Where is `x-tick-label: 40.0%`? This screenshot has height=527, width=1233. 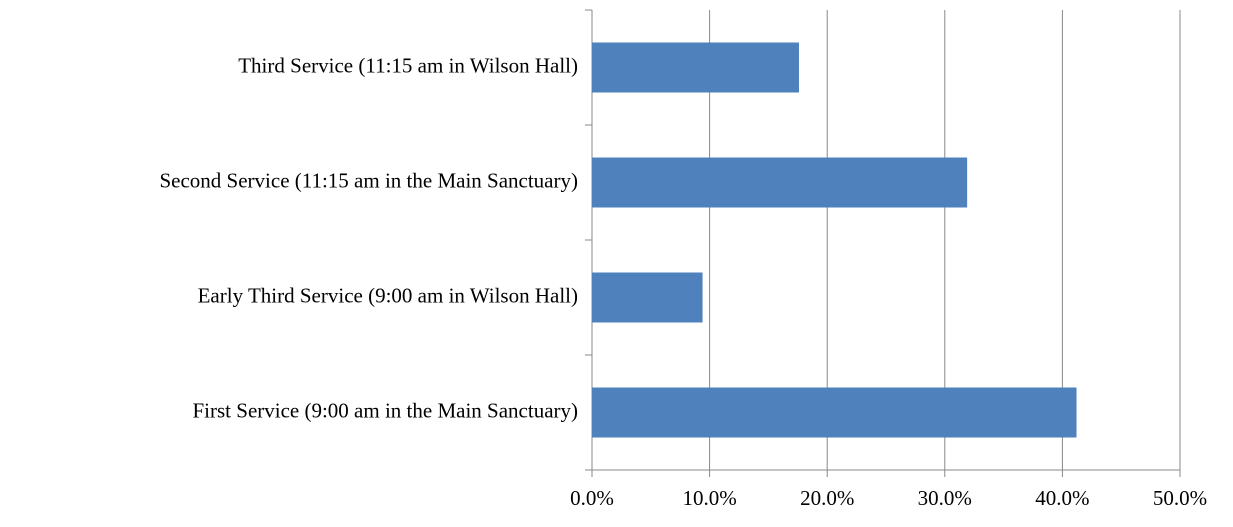
x-tick-label: 40.0% is located at coordinates (1062, 498).